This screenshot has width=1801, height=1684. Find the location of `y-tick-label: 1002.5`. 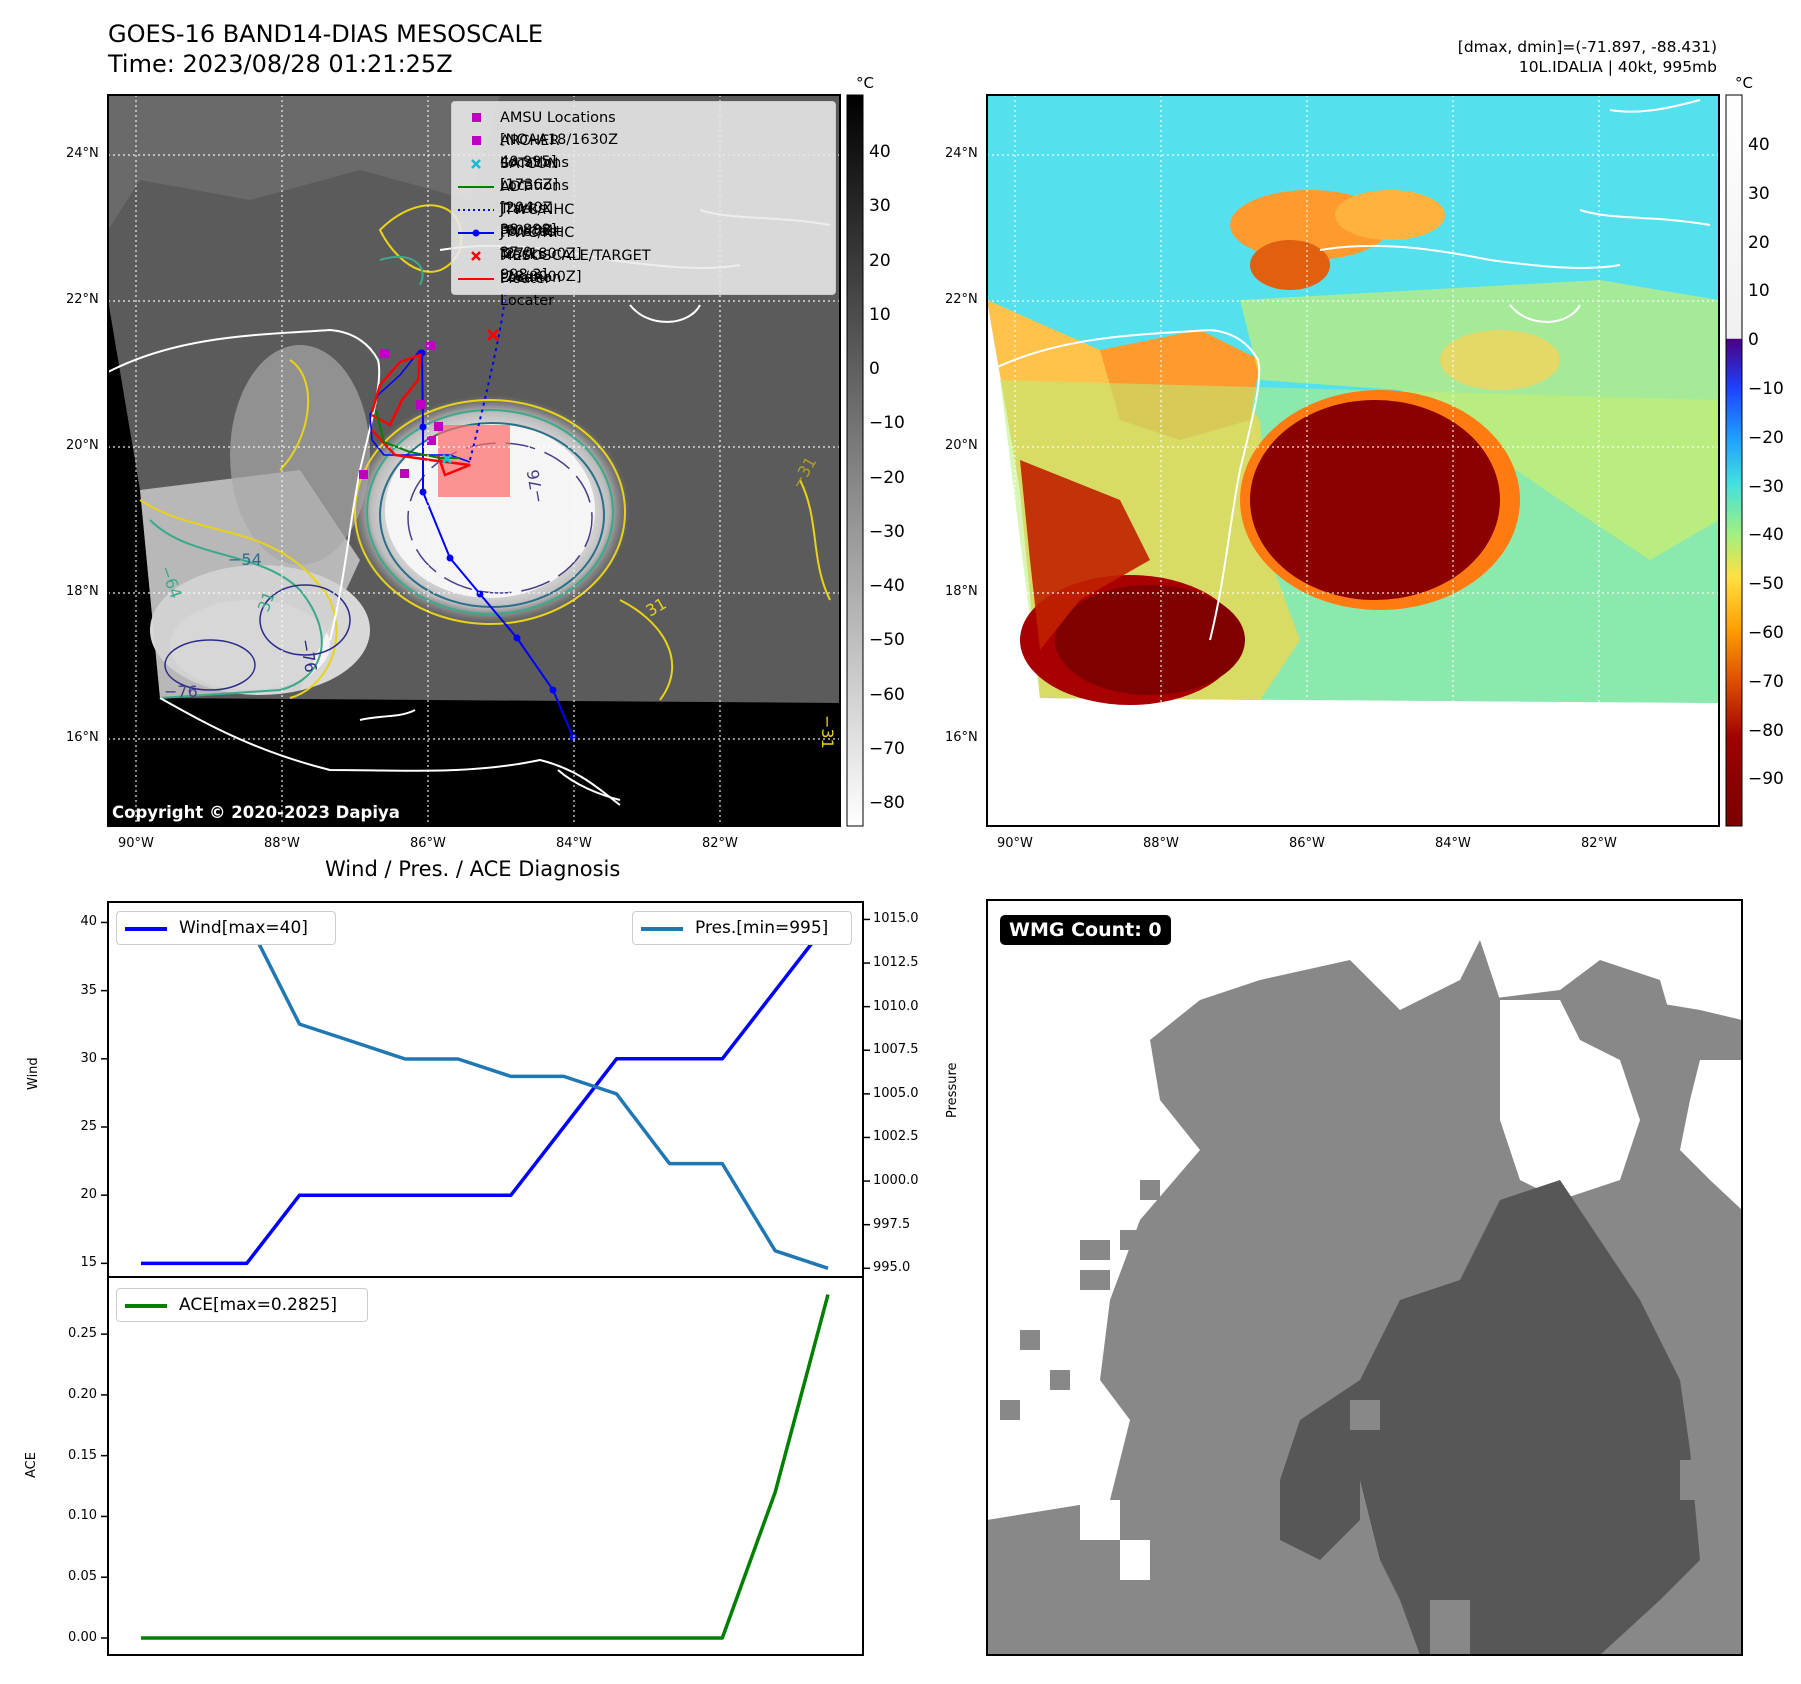

y-tick-label: 1002.5 is located at coordinates (896, 1137).